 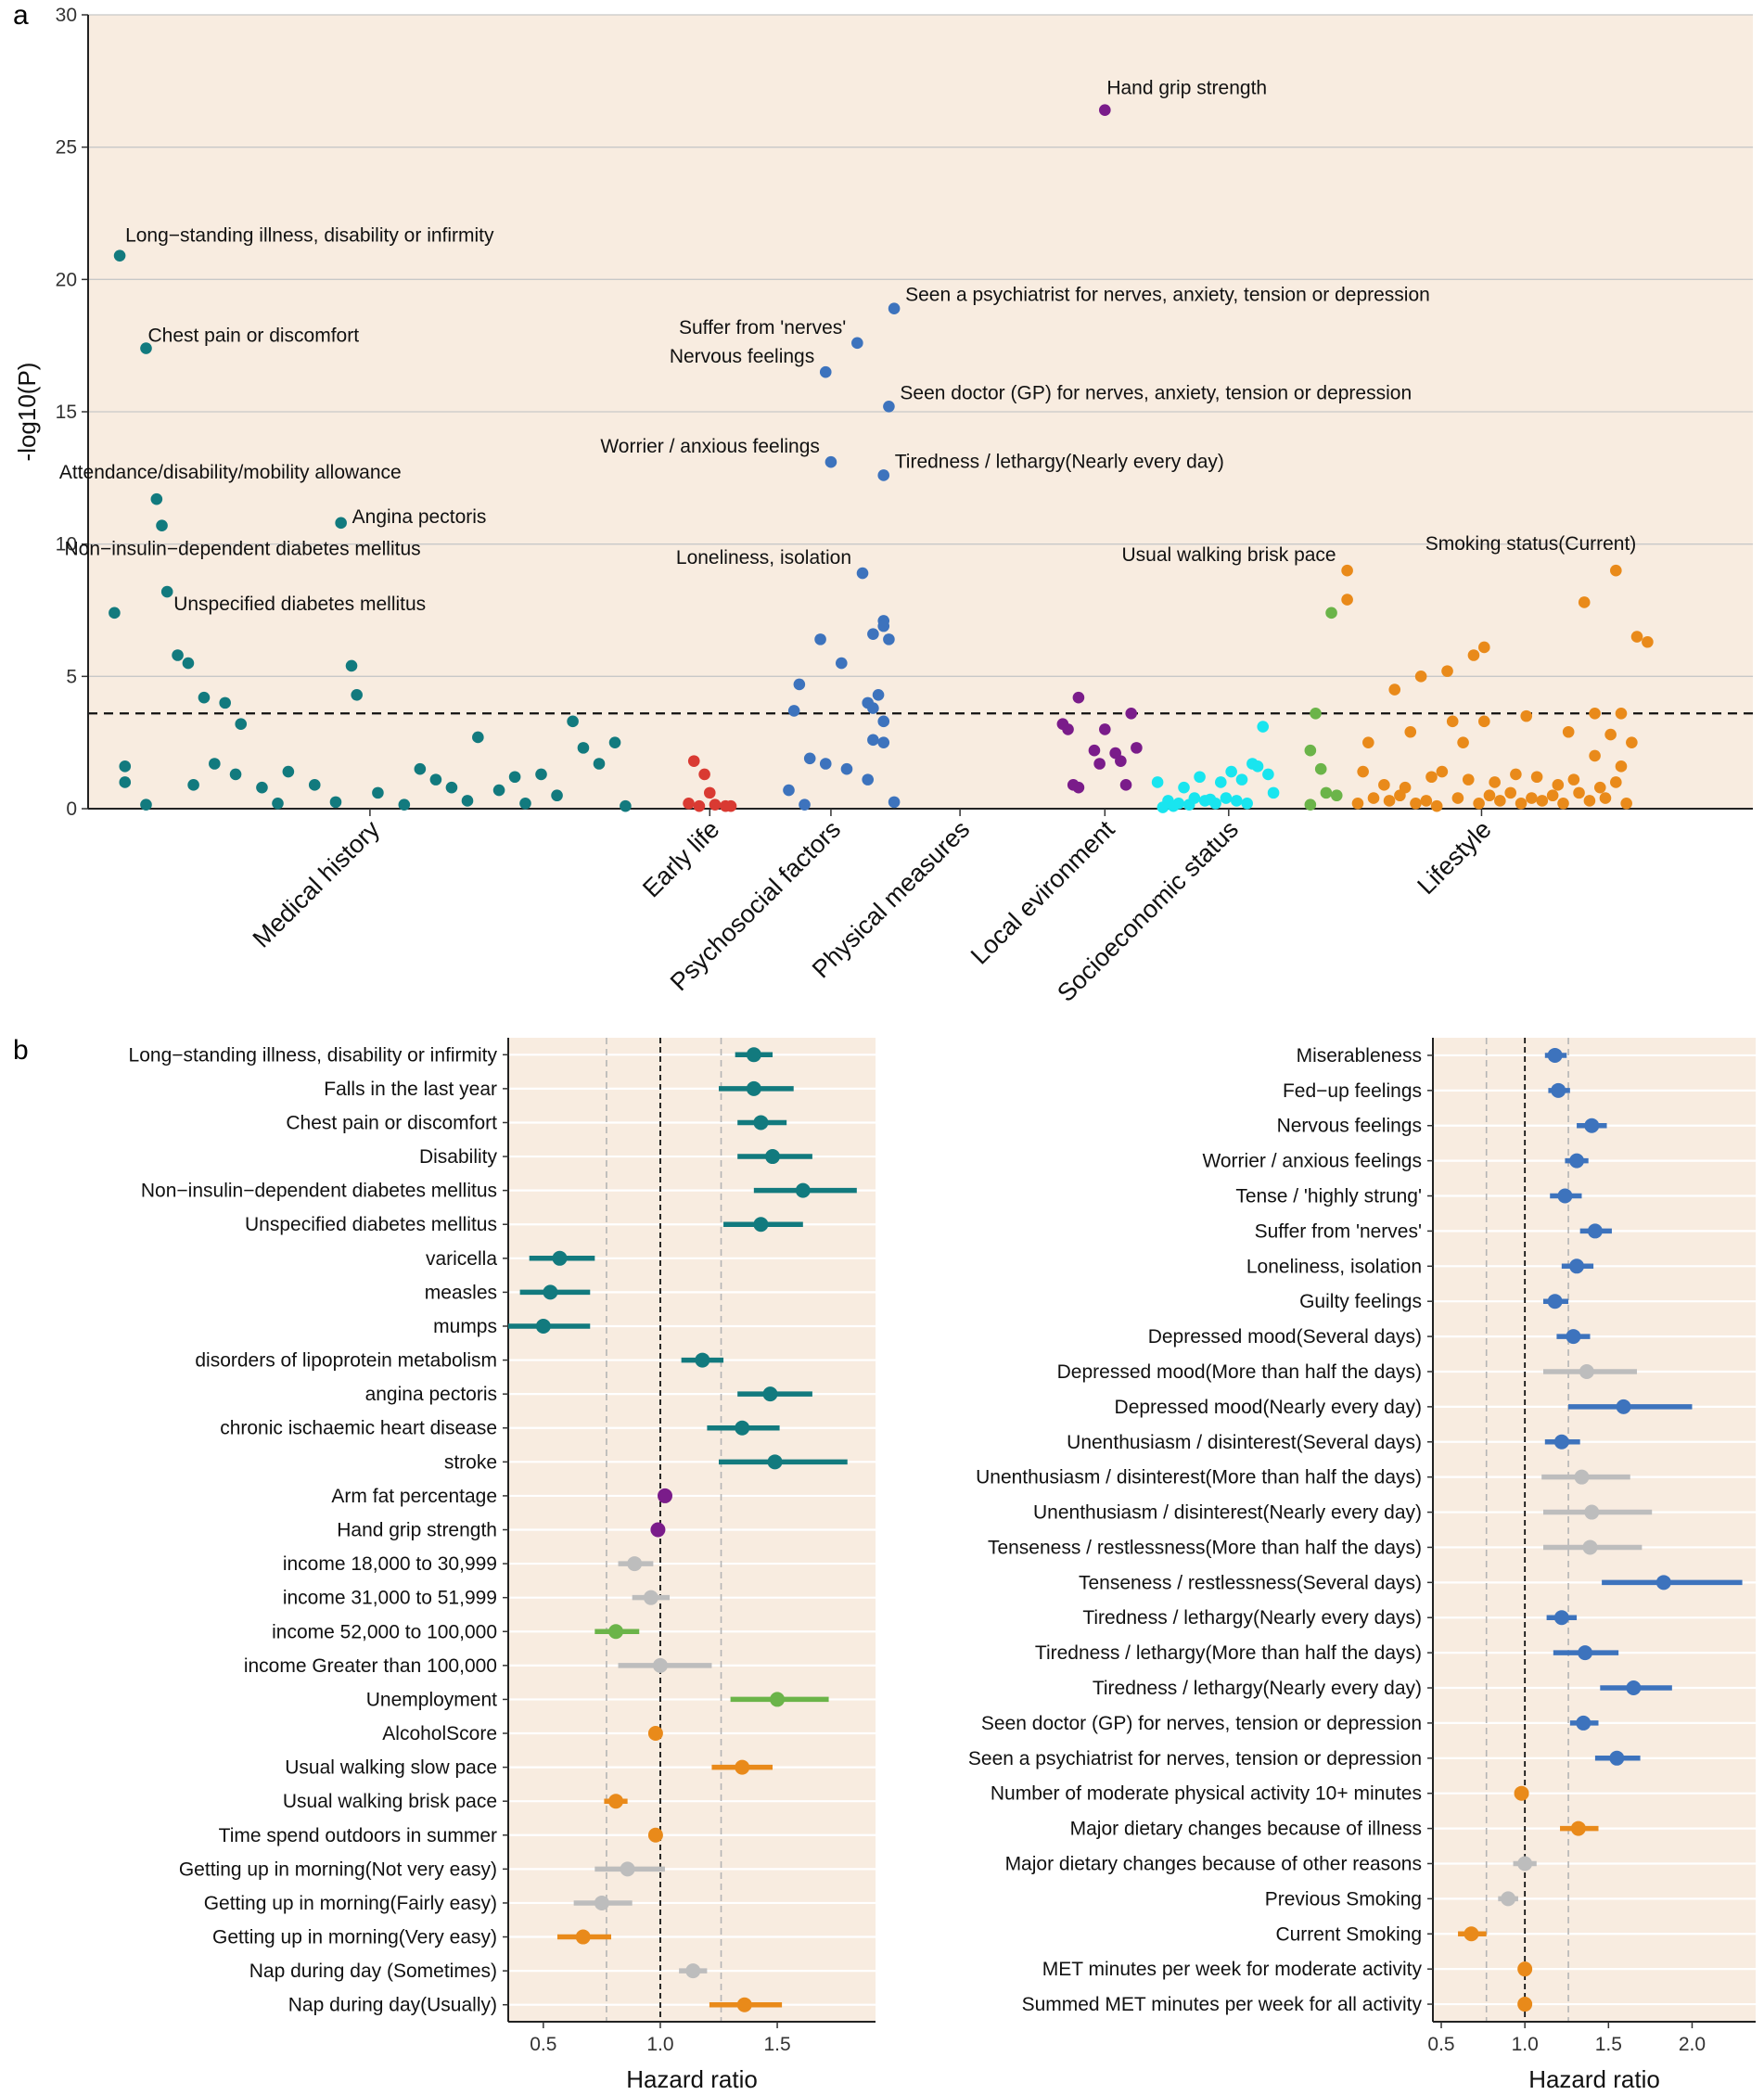 I want to click on row-label: Unspecified diabetes mellitus, so click(x=371, y=1224).